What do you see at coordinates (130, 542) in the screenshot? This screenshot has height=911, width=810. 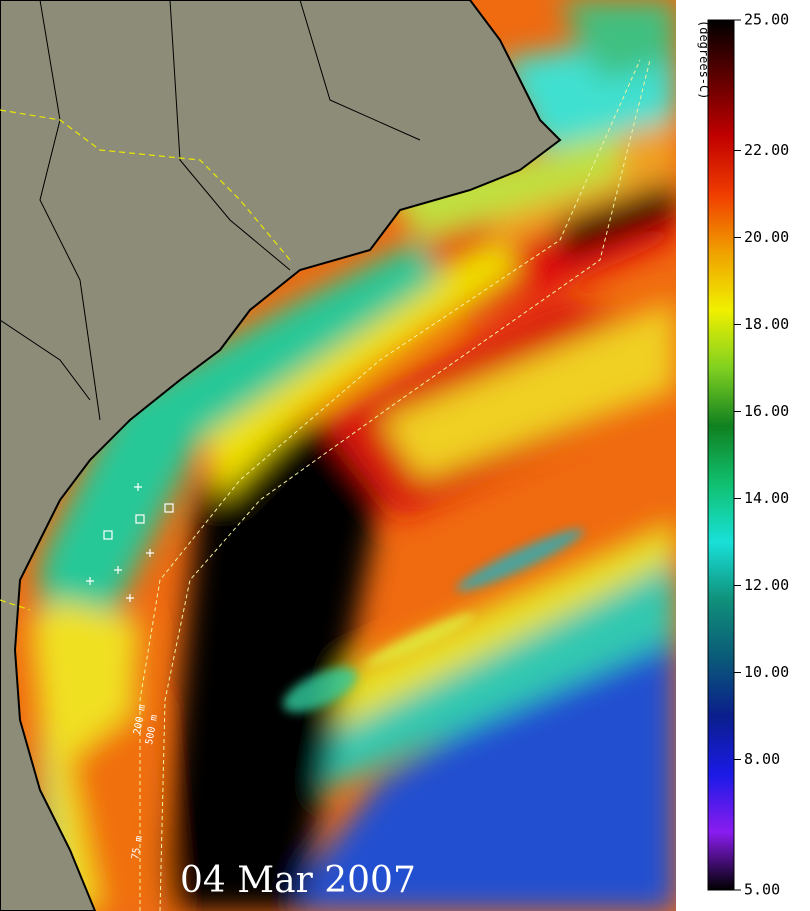 I see `station-markers` at bounding box center [130, 542].